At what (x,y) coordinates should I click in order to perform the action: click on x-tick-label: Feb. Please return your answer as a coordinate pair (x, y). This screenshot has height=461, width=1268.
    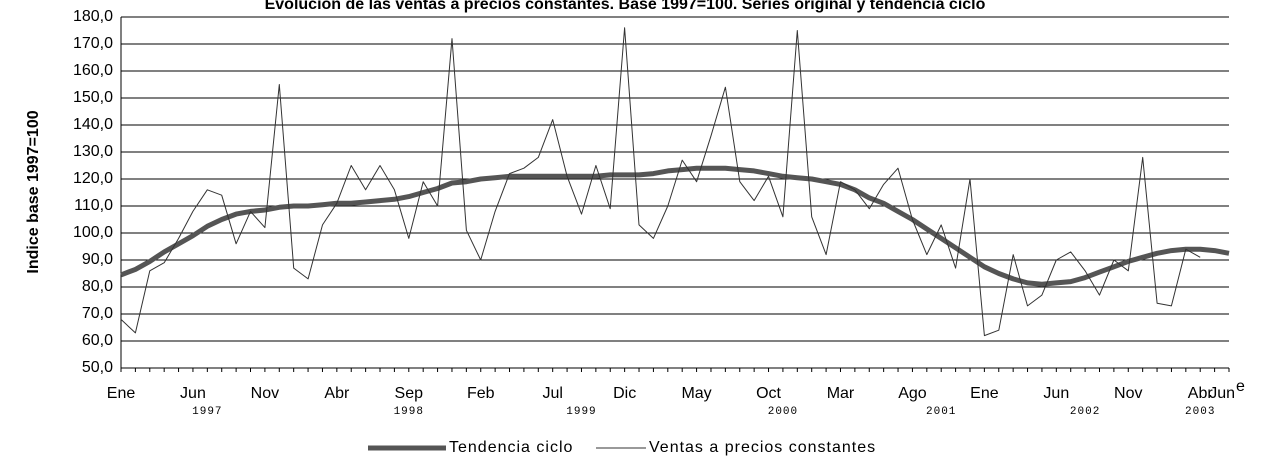
    Looking at the image, I should click on (481, 393).